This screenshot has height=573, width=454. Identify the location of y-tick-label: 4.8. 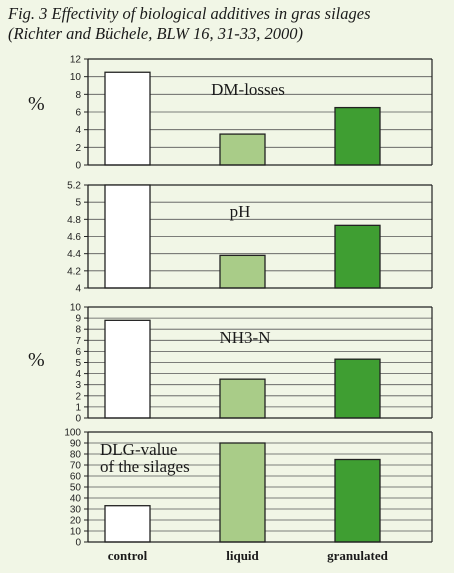
(74, 220).